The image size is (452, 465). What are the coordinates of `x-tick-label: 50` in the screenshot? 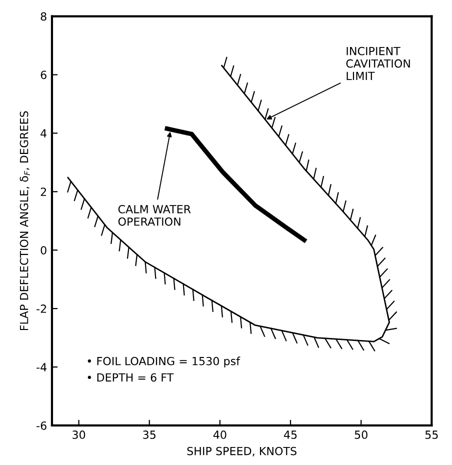 It's located at (361, 434).